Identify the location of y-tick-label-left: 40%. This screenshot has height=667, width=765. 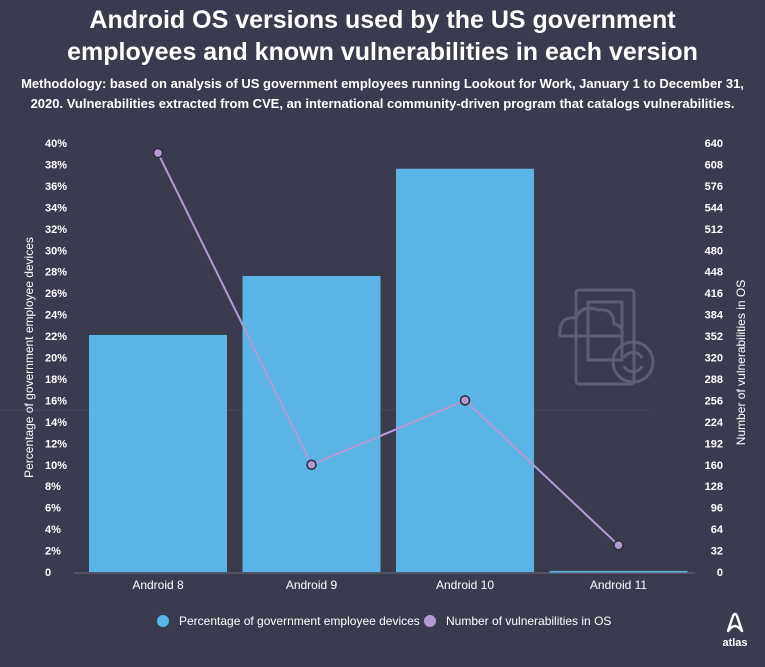
(56, 144).